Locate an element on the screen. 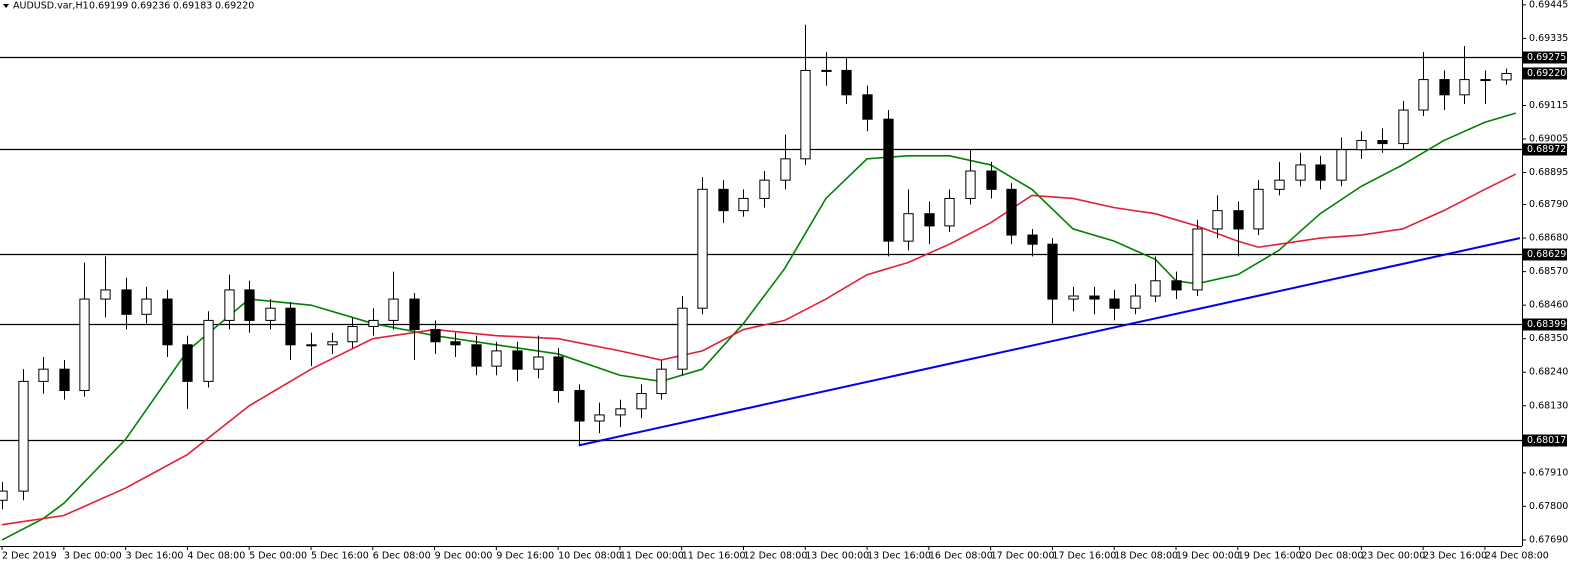 This screenshot has height=573, width=1590. x-tick-label: 3 Dec 00:00 is located at coordinates (93, 556).